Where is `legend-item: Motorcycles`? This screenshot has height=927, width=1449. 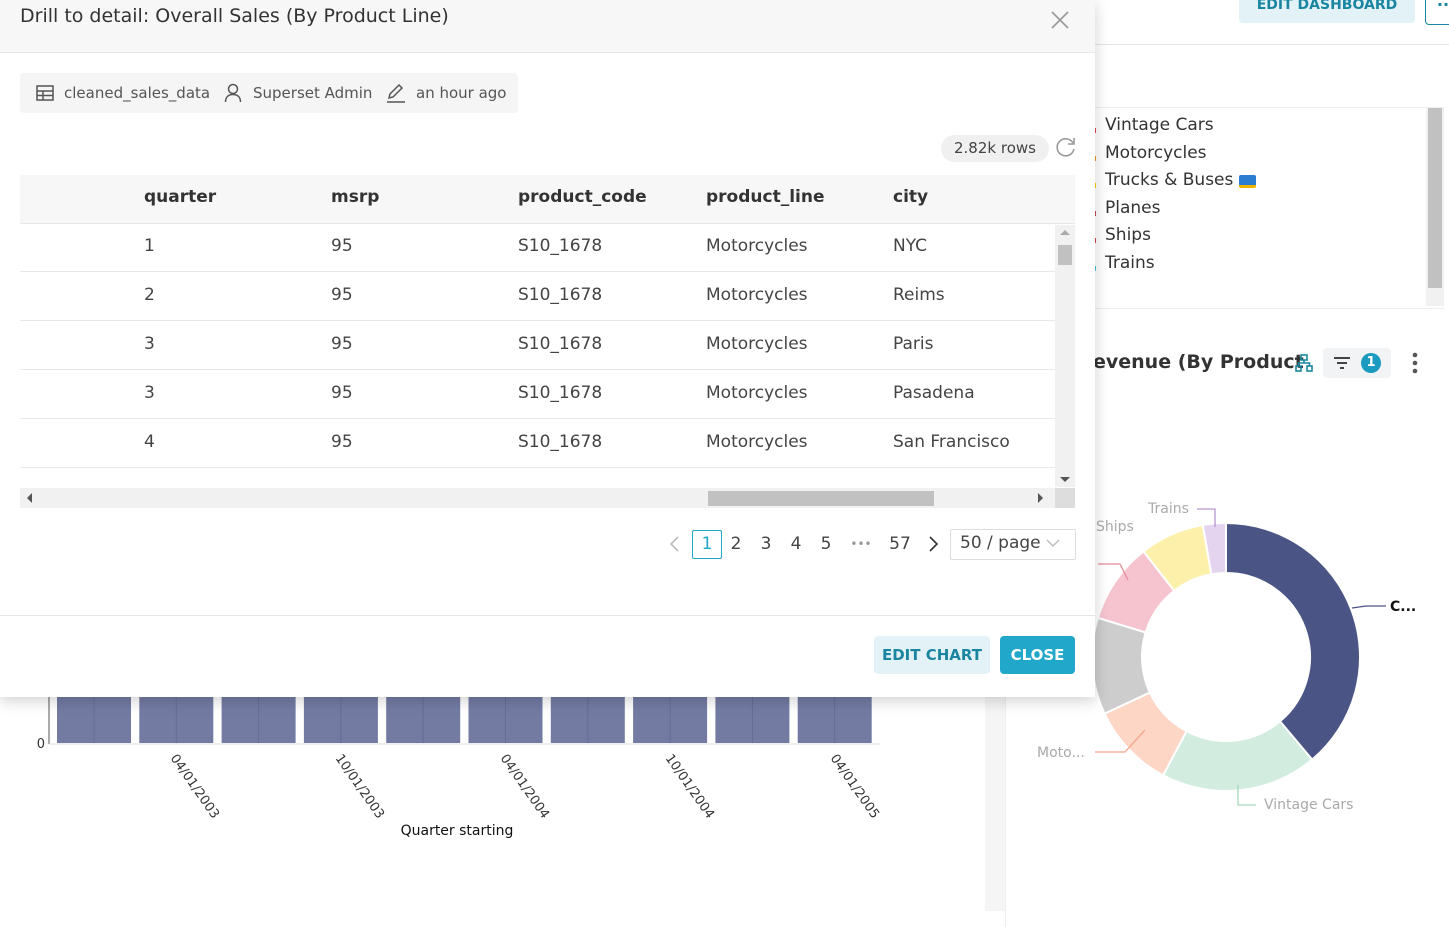 legend-item: Motorcycles is located at coordinates (1156, 152).